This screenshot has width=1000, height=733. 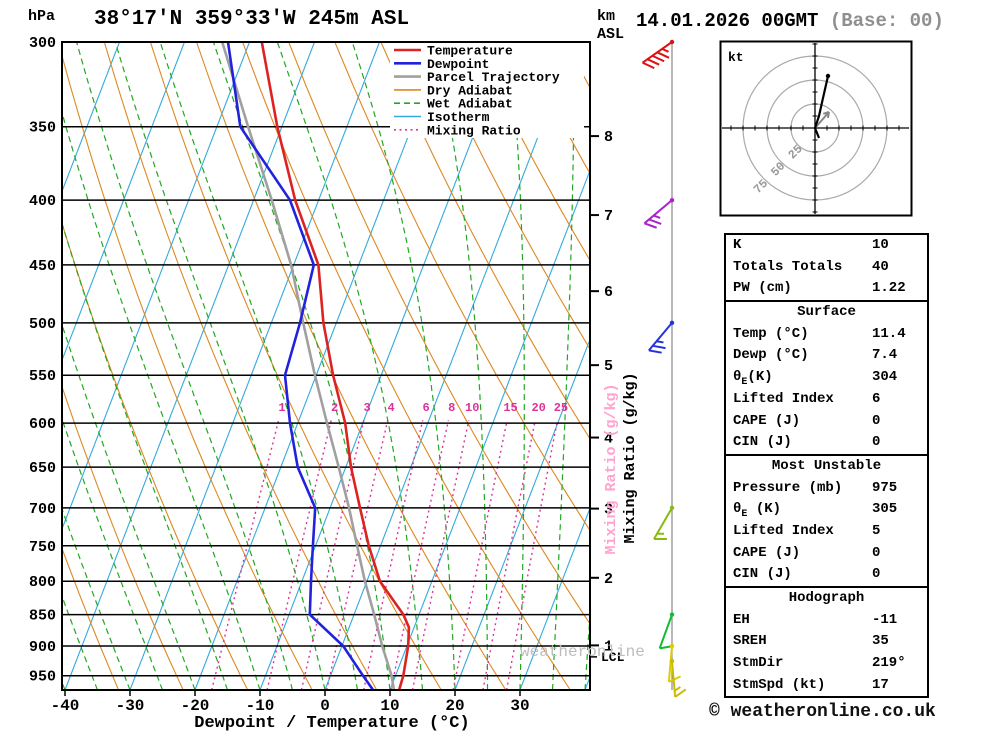 What do you see at coordinates (458, 117) in the screenshot?
I see `legend-label: Isotherm` at bounding box center [458, 117].